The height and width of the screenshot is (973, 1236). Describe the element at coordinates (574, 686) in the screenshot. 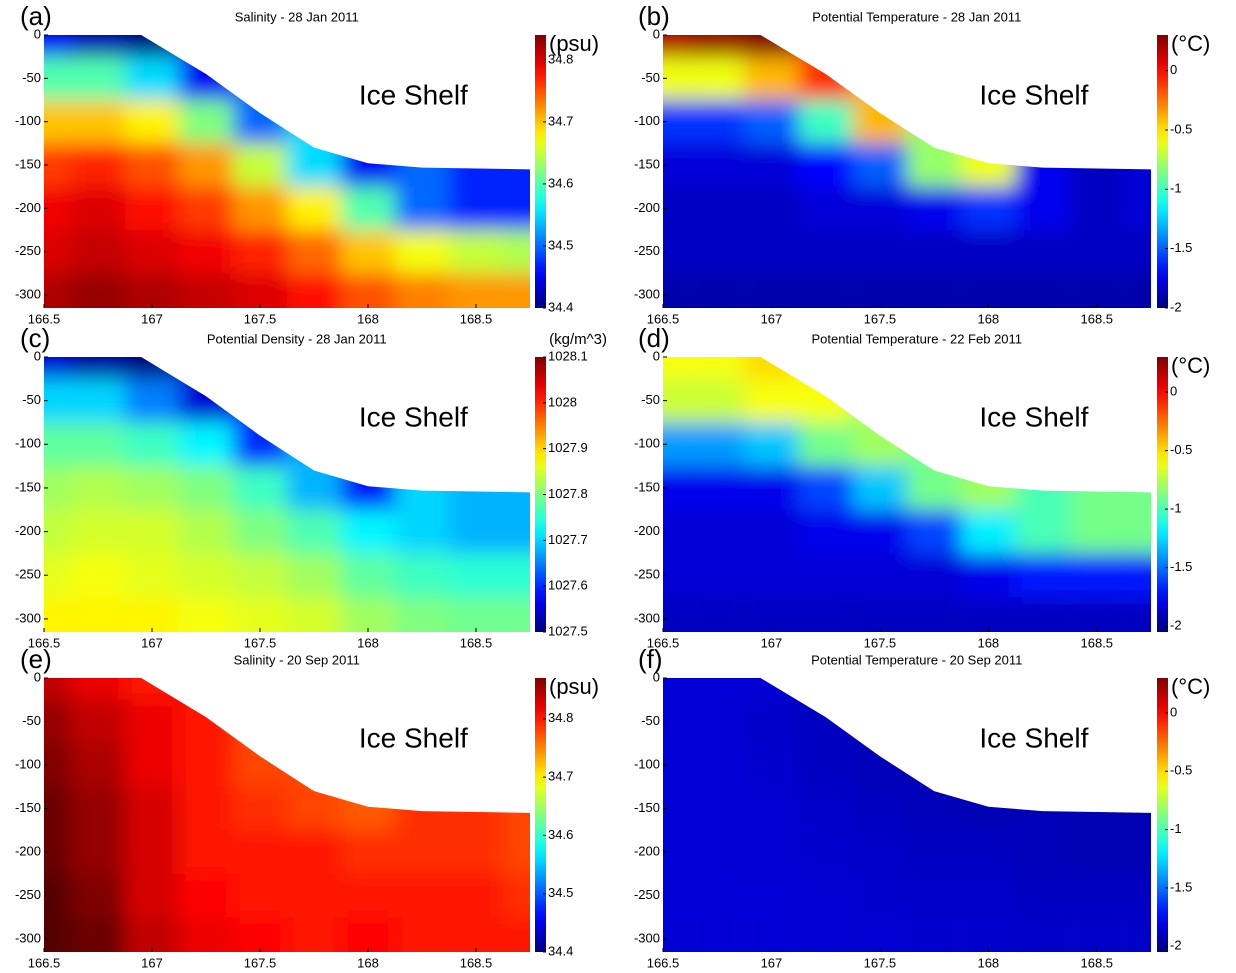

I see `colorbar-label: (psu)` at that location.